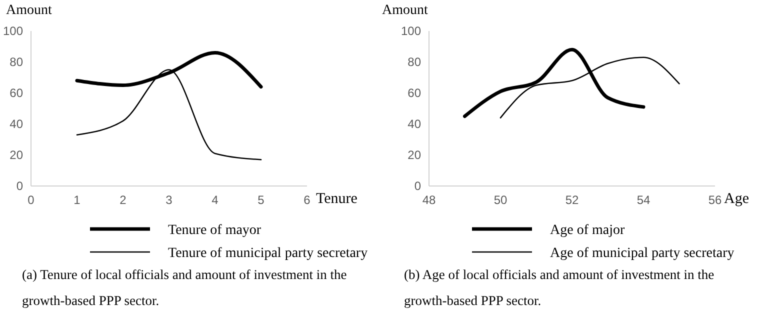 Image resolution: width=764 pixels, height=332 pixels. What do you see at coordinates (77, 200) in the screenshot?
I see `x-tick-label: 1` at bounding box center [77, 200].